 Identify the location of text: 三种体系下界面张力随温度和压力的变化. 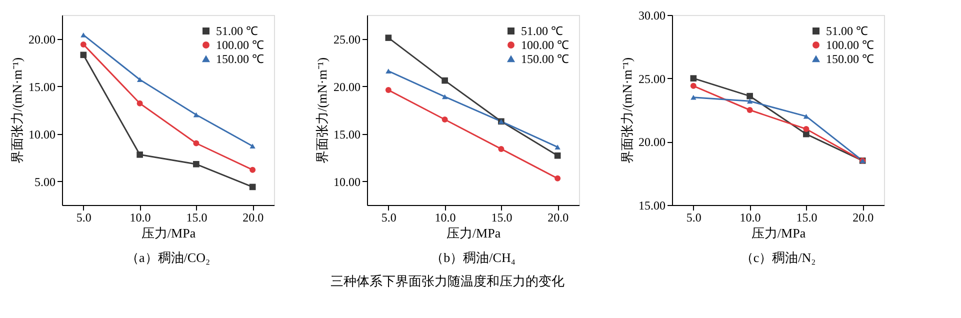
(447, 281).